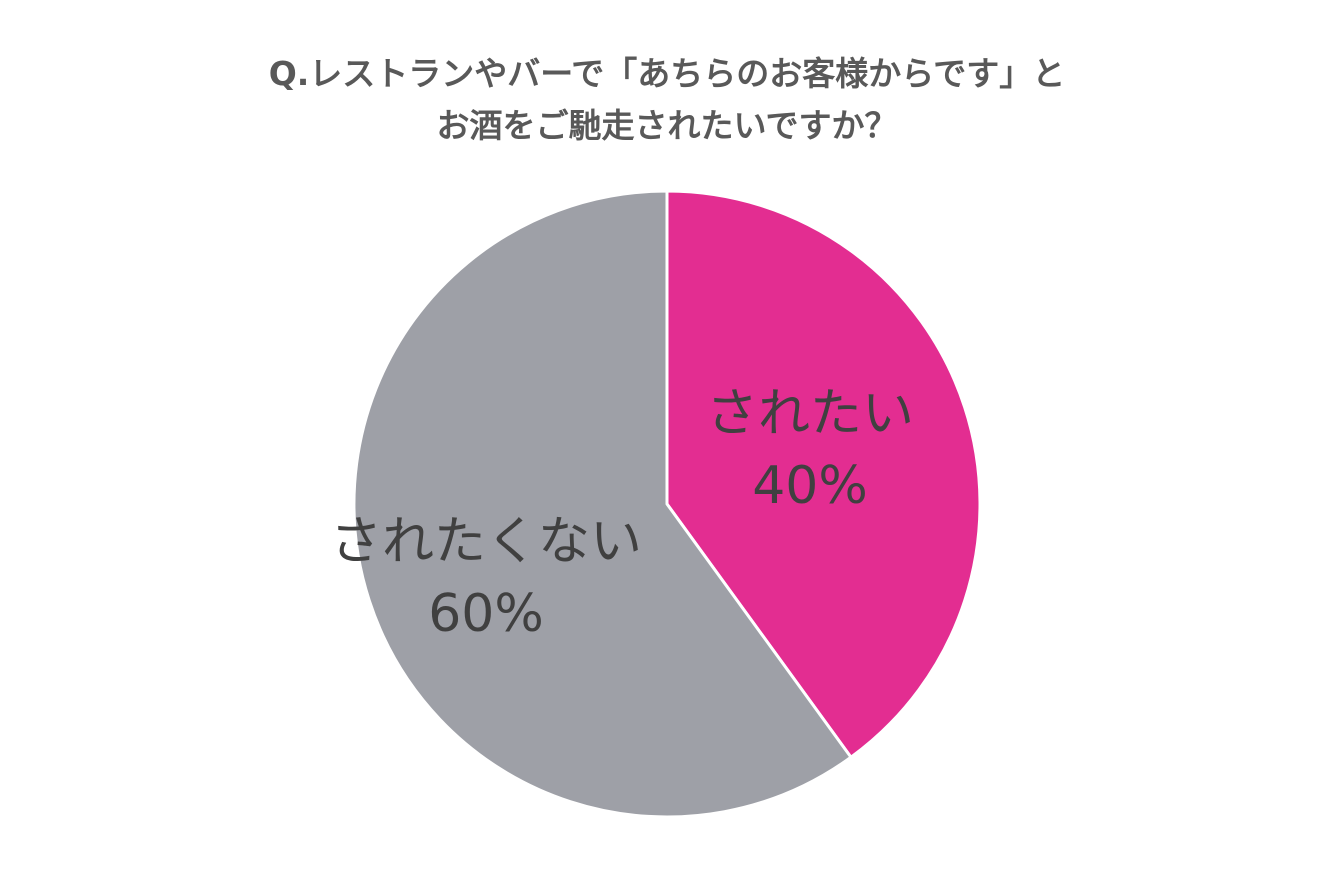  I want to click on slice-label-no: されたくない 60%, so click(486, 578).